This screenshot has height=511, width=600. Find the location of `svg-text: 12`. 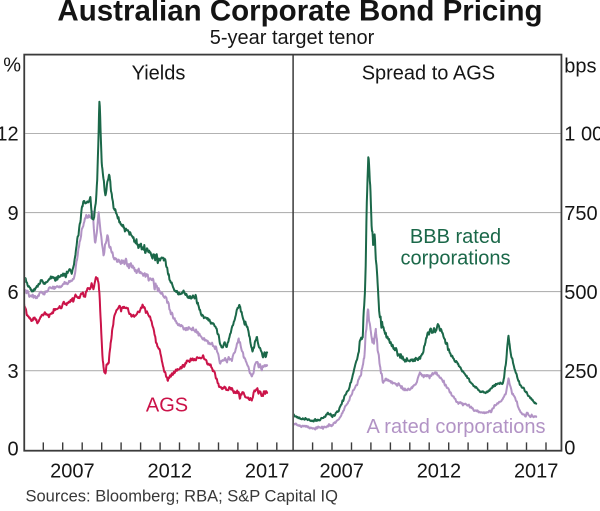

svg-text: 12 is located at coordinates (9, 135).